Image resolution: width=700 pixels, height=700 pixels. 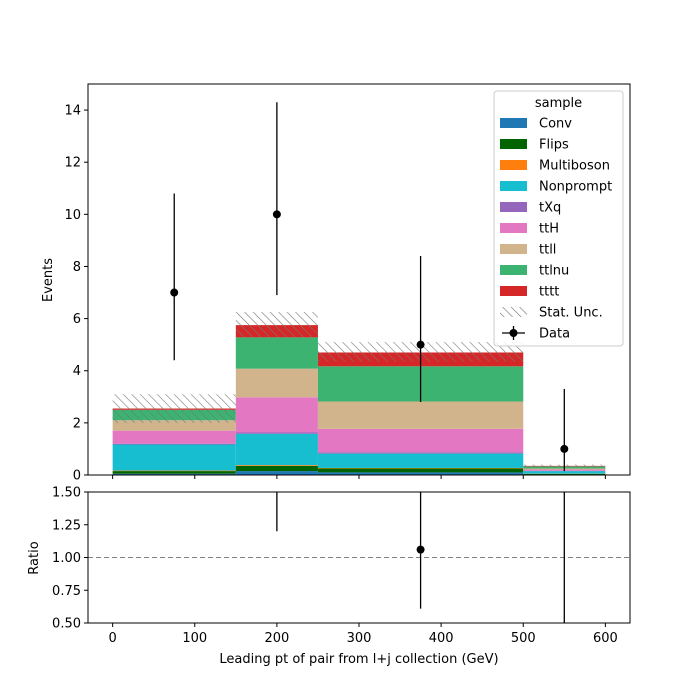 What do you see at coordinates (523, 638) in the screenshot?
I see `xtick-label-5: 500` at bounding box center [523, 638].